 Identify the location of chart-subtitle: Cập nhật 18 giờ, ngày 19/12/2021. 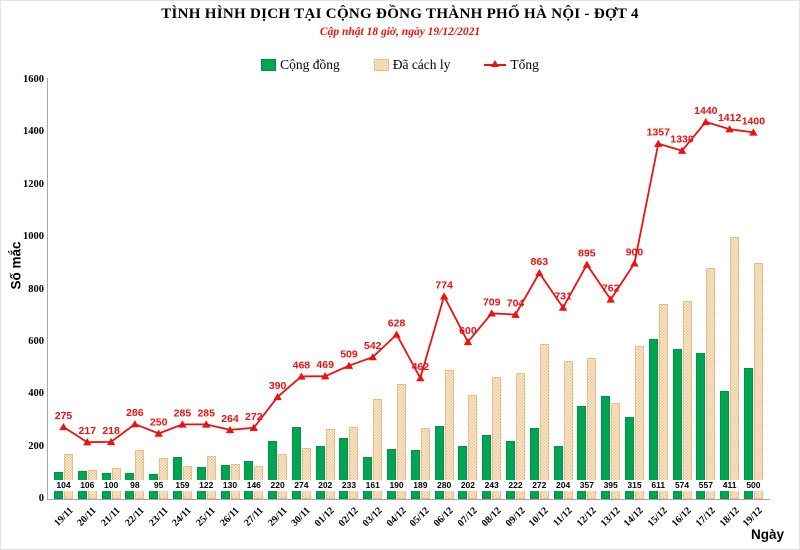
(400, 32).